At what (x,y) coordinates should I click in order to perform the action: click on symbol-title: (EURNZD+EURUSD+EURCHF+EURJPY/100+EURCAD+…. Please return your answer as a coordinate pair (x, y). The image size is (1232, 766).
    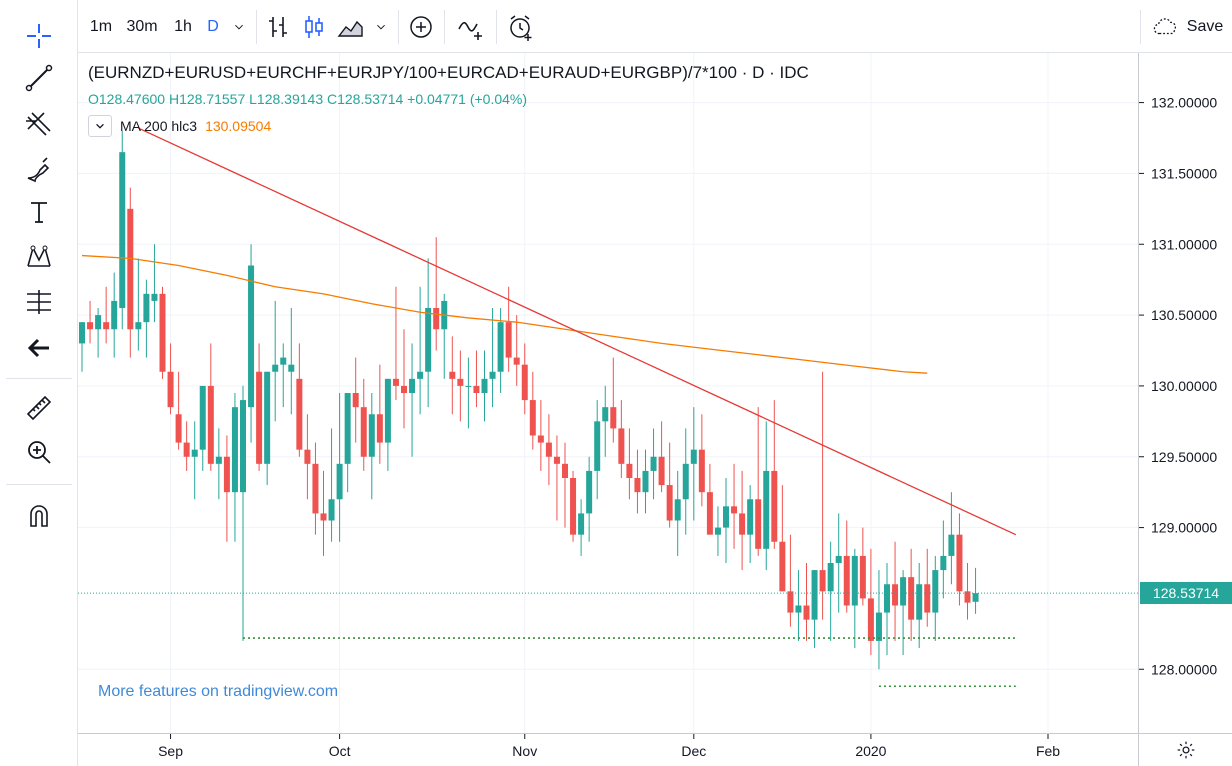
    Looking at the image, I should click on (448, 72).